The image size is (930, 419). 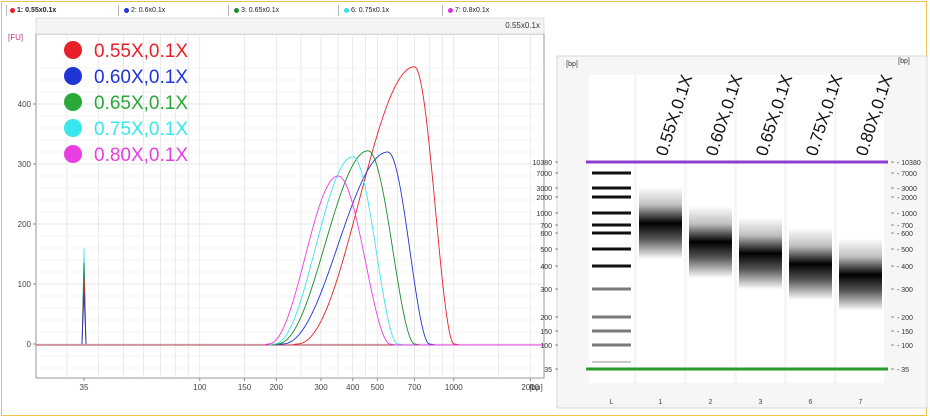 What do you see at coordinates (535, 387) in the screenshot?
I see `x-axis-unit-label: [bp]` at bounding box center [535, 387].